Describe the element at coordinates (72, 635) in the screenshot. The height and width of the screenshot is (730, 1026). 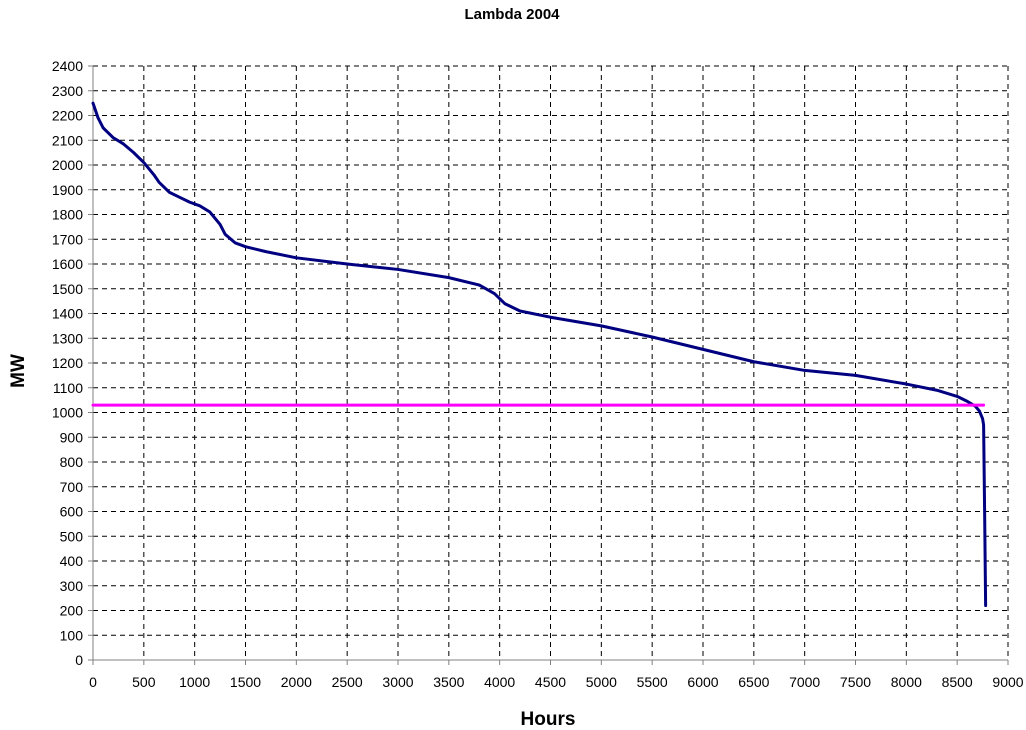
I see `y-tick-label: 100` at that location.